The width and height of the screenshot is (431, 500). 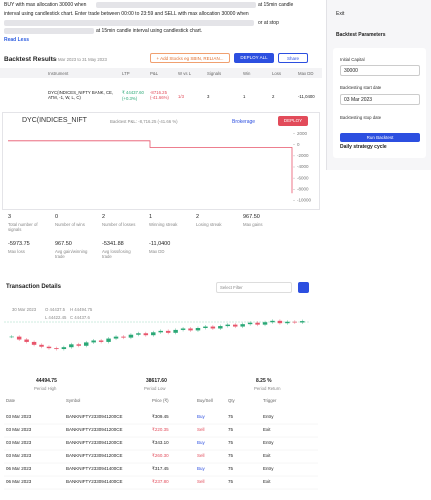 What do you see at coordinates (358, 100) in the screenshot?
I see `input-value: 03 Mar 2023` at bounding box center [358, 100].